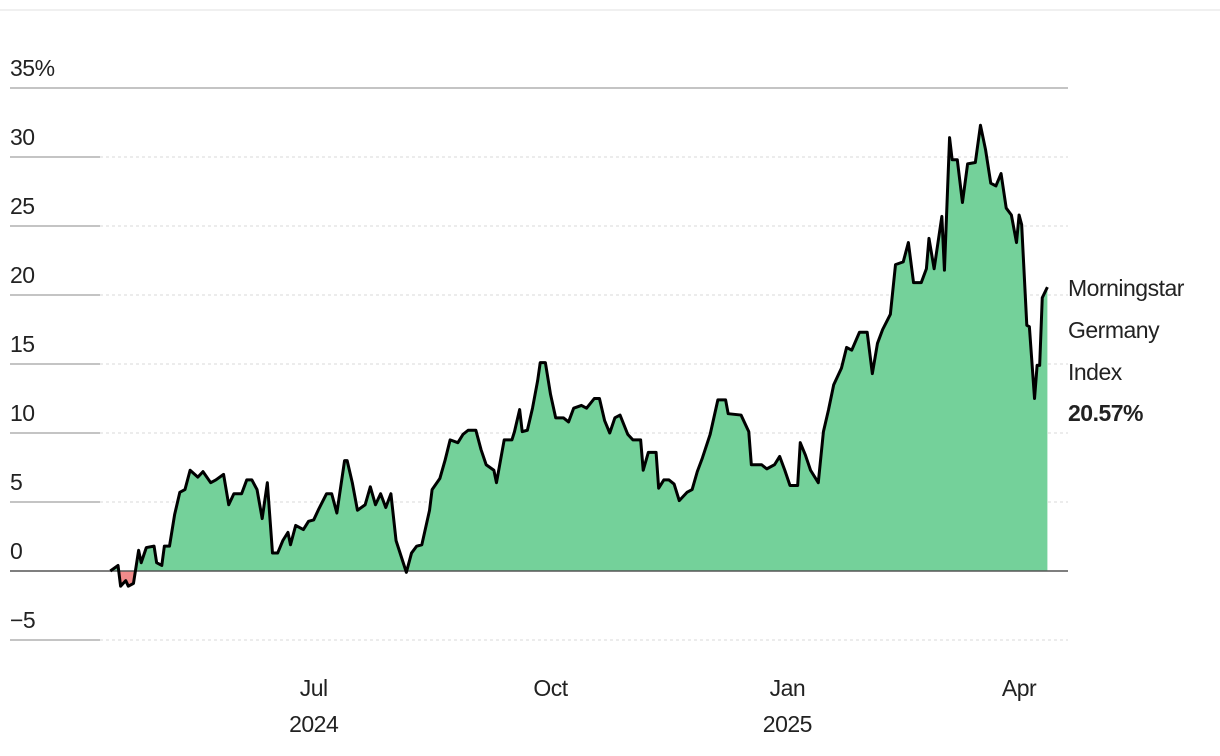 This screenshot has height=756, width=1220. I want to click on x-tick-label: Oct, so click(550, 688).